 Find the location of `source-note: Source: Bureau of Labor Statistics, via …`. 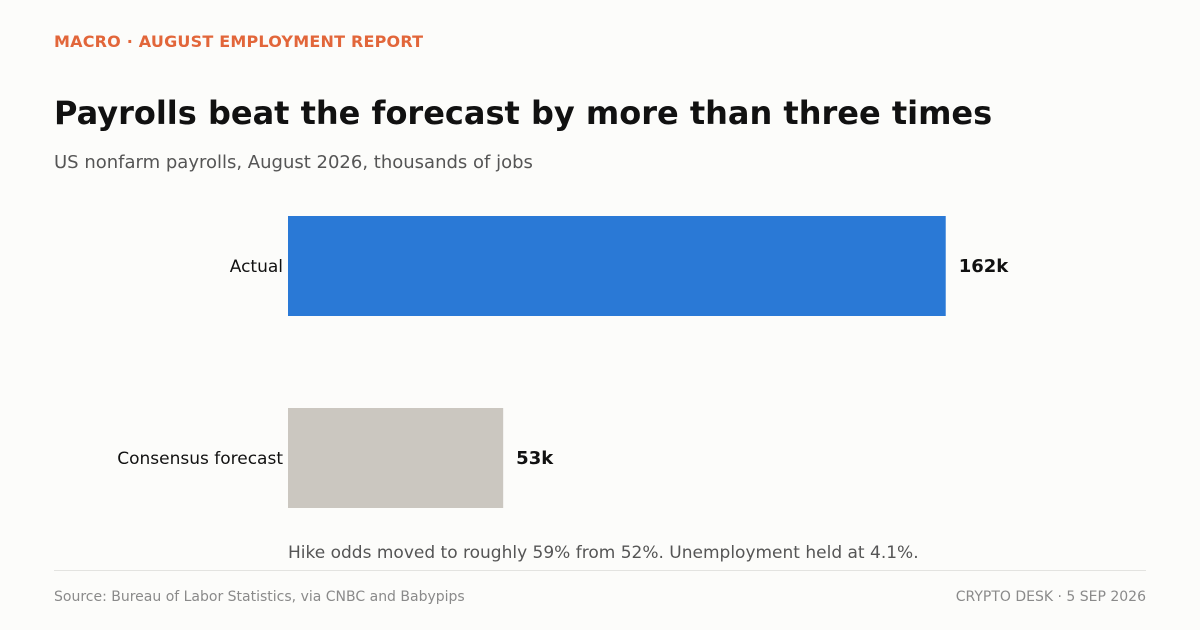

source-note: Source: Bureau of Labor Statistics, via … is located at coordinates (259, 597).